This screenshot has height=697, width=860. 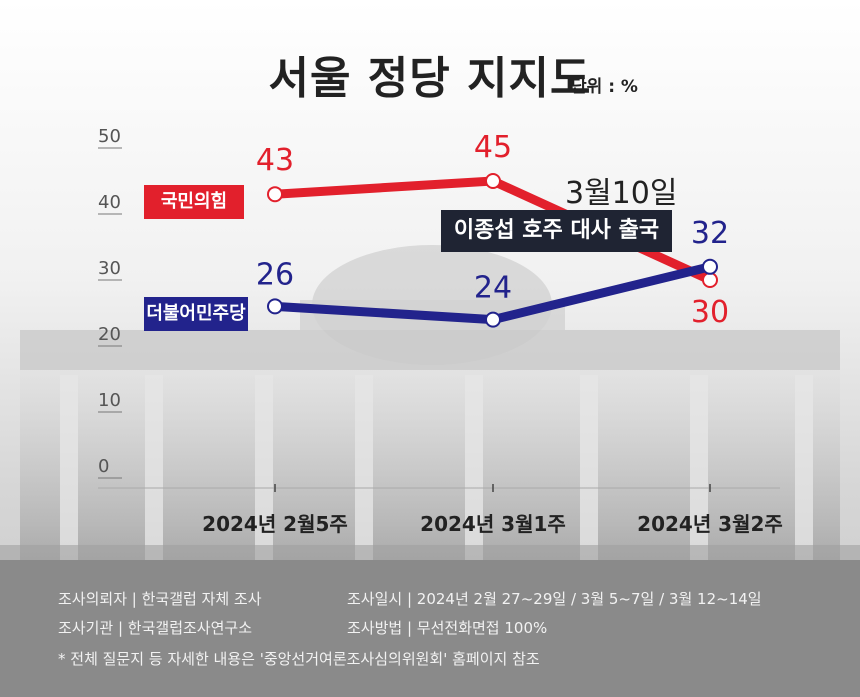 I want to click on x-tick-label: 2024년 3월1주, so click(x=493, y=524).